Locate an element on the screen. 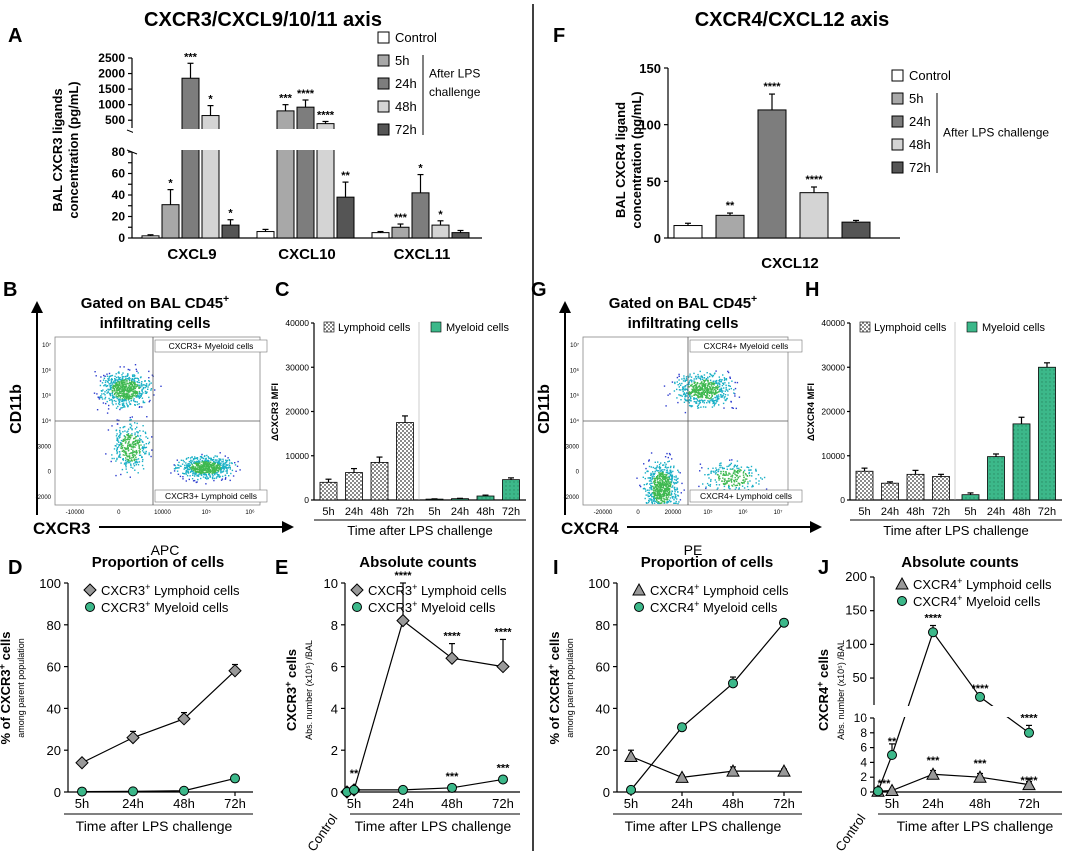 The width and height of the screenshot is (1065, 855). axis-C-ylabel: ΔCXCR3 MFI is located at coordinates (275, 412).